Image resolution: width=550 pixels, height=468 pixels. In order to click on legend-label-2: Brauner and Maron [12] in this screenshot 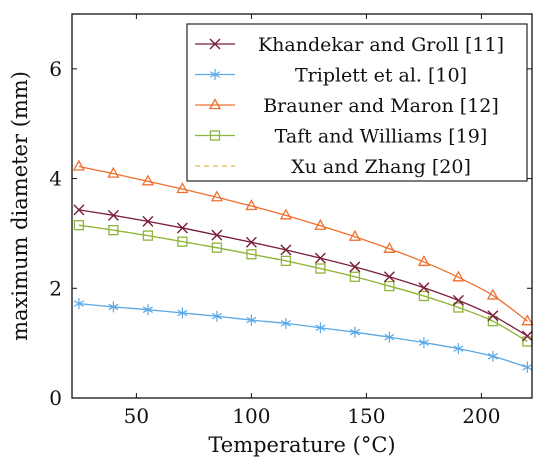, I will do `click(381, 106)`.